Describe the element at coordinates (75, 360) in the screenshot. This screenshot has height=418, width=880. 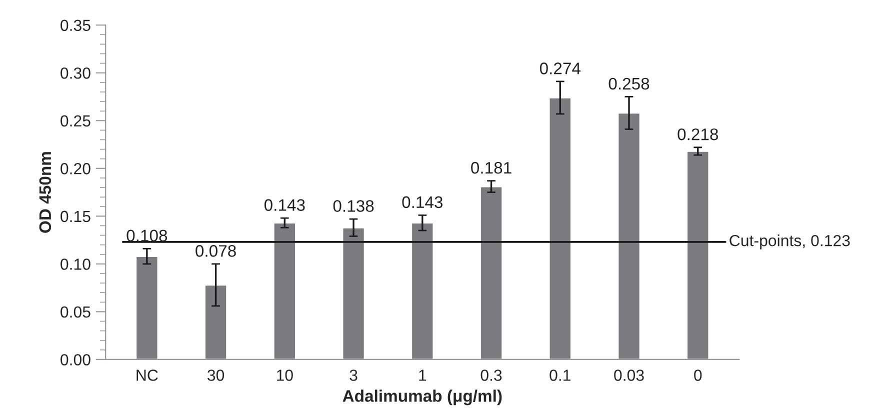
I see `y-tick-label: 0.00` at that location.